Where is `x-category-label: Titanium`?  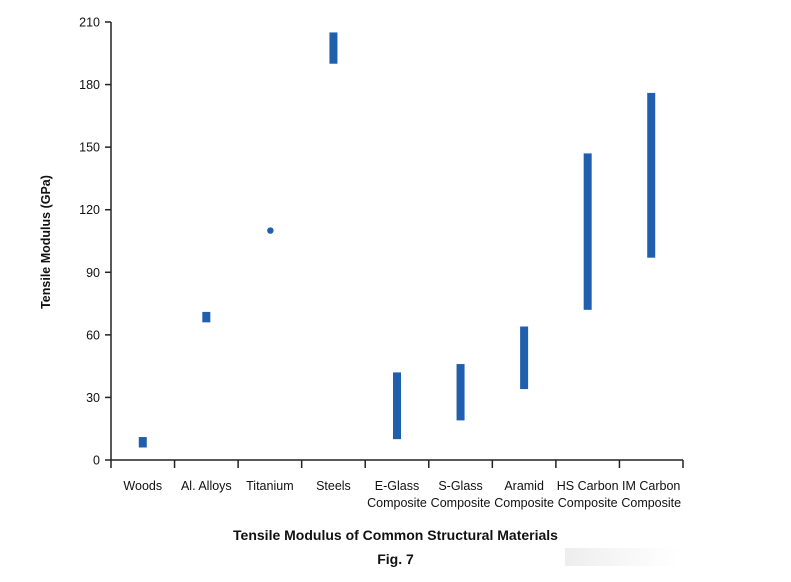
x-category-label: Titanium is located at coordinates (269, 486).